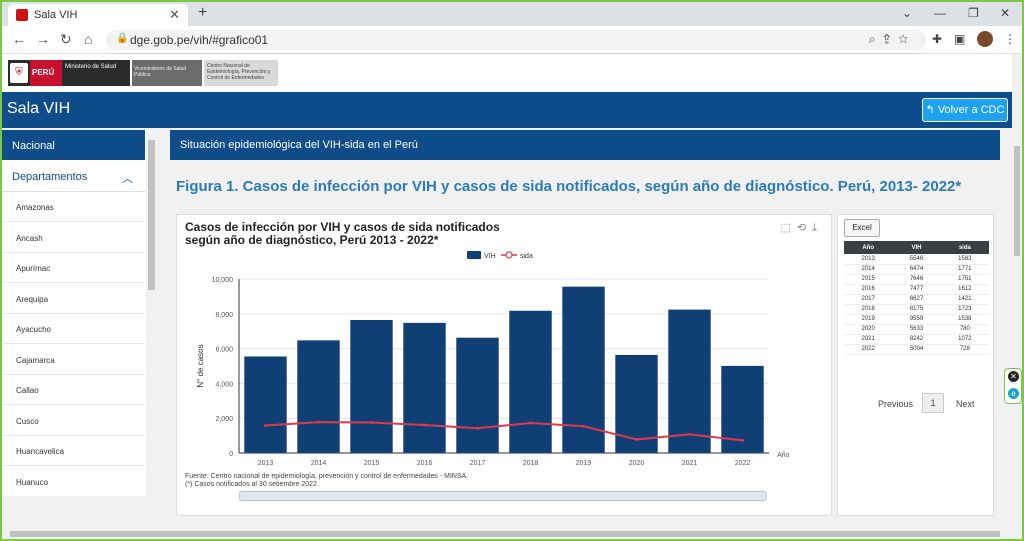  Describe the element at coordinates (509, 255) in the screenshot. I see `legend-sida-marker` at that location.